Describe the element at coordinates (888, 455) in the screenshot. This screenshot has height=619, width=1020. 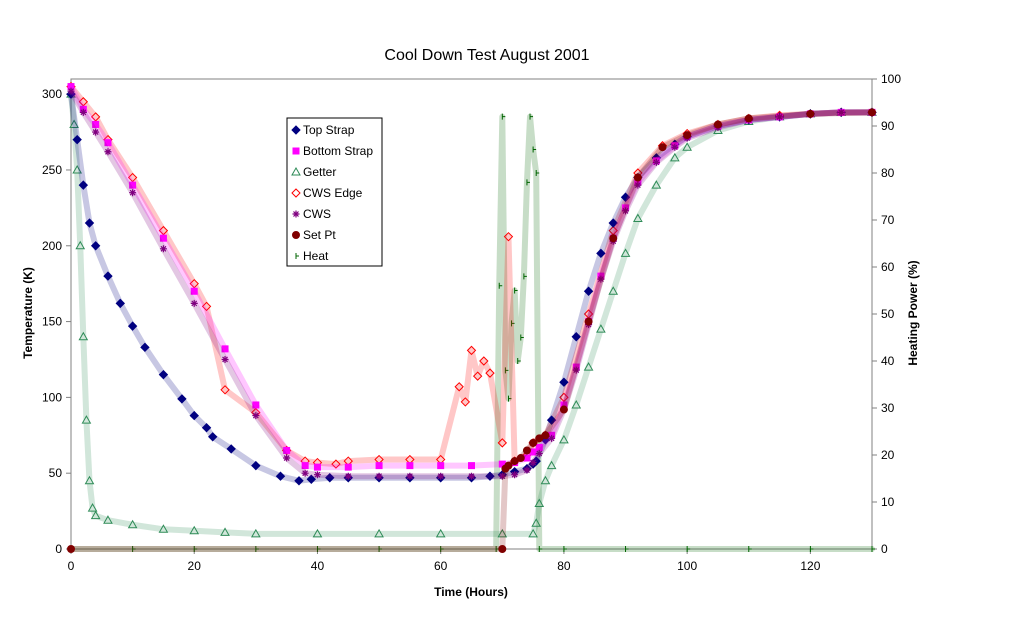
I see `y2-tick-label: 20` at that location.